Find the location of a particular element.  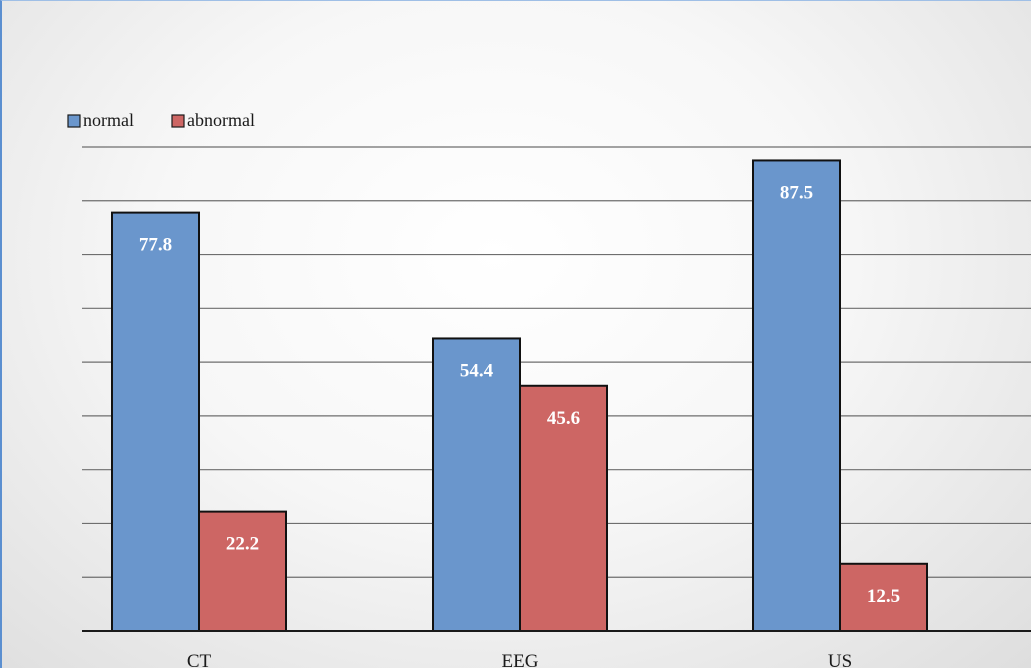

data-label-abnormal-eeg: 45.6 is located at coordinates (563, 418).